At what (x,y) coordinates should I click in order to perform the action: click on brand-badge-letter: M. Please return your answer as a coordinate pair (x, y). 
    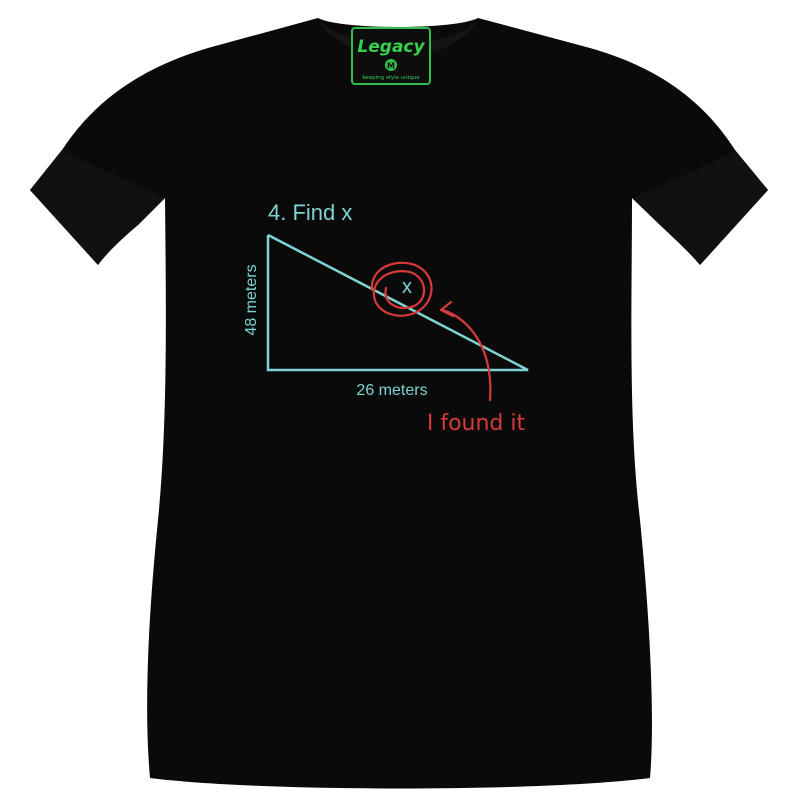
    Looking at the image, I should click on (391, 66).